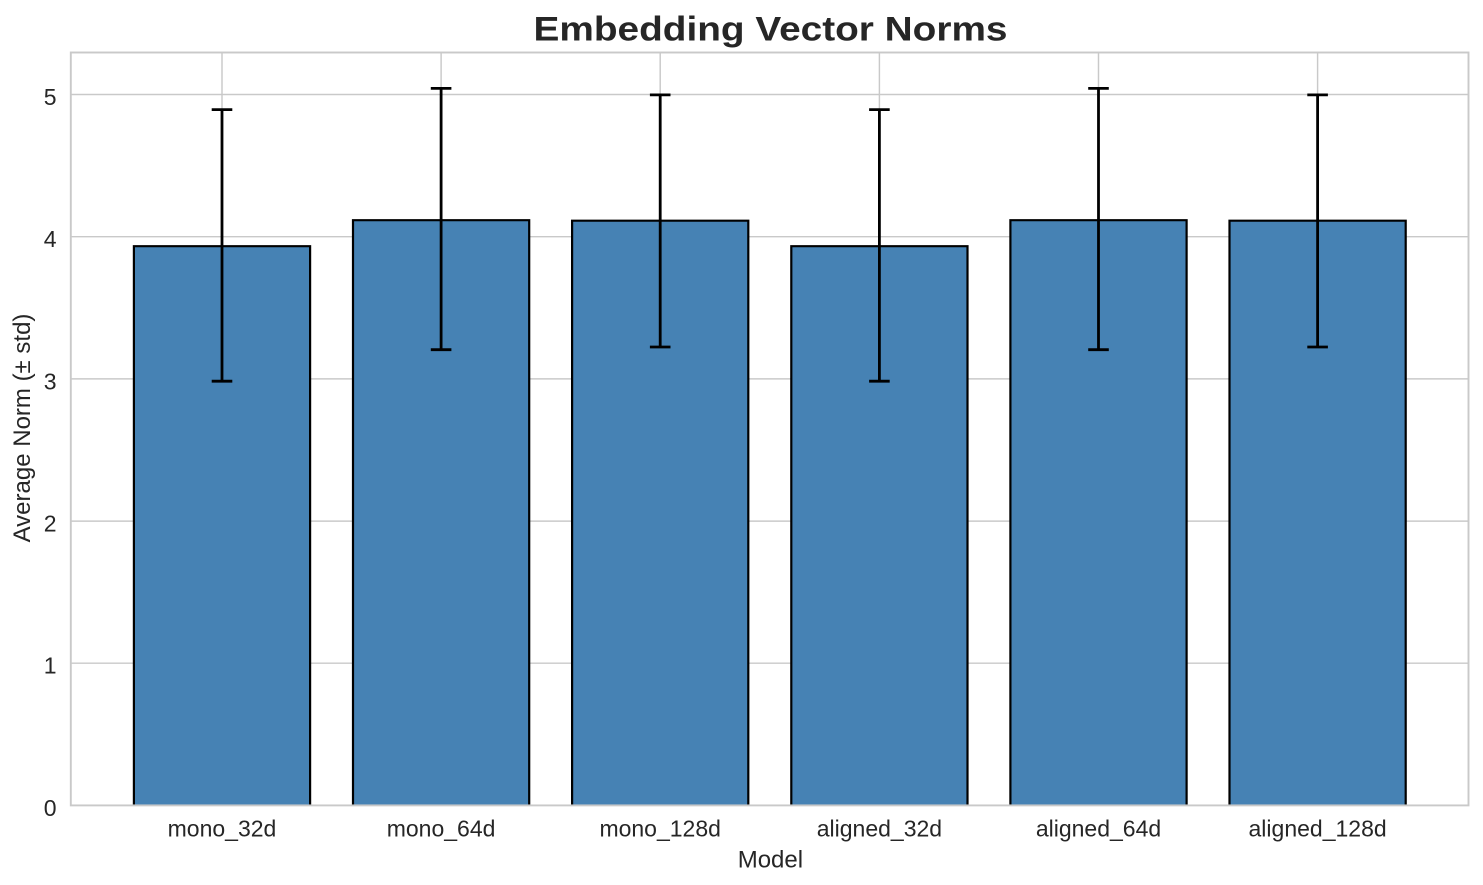 The image size is (1483, 885). What do you see at coordinates (50, 381) in the screenshot?
I see `svg-text: 3` at bounding box center [50, 381].